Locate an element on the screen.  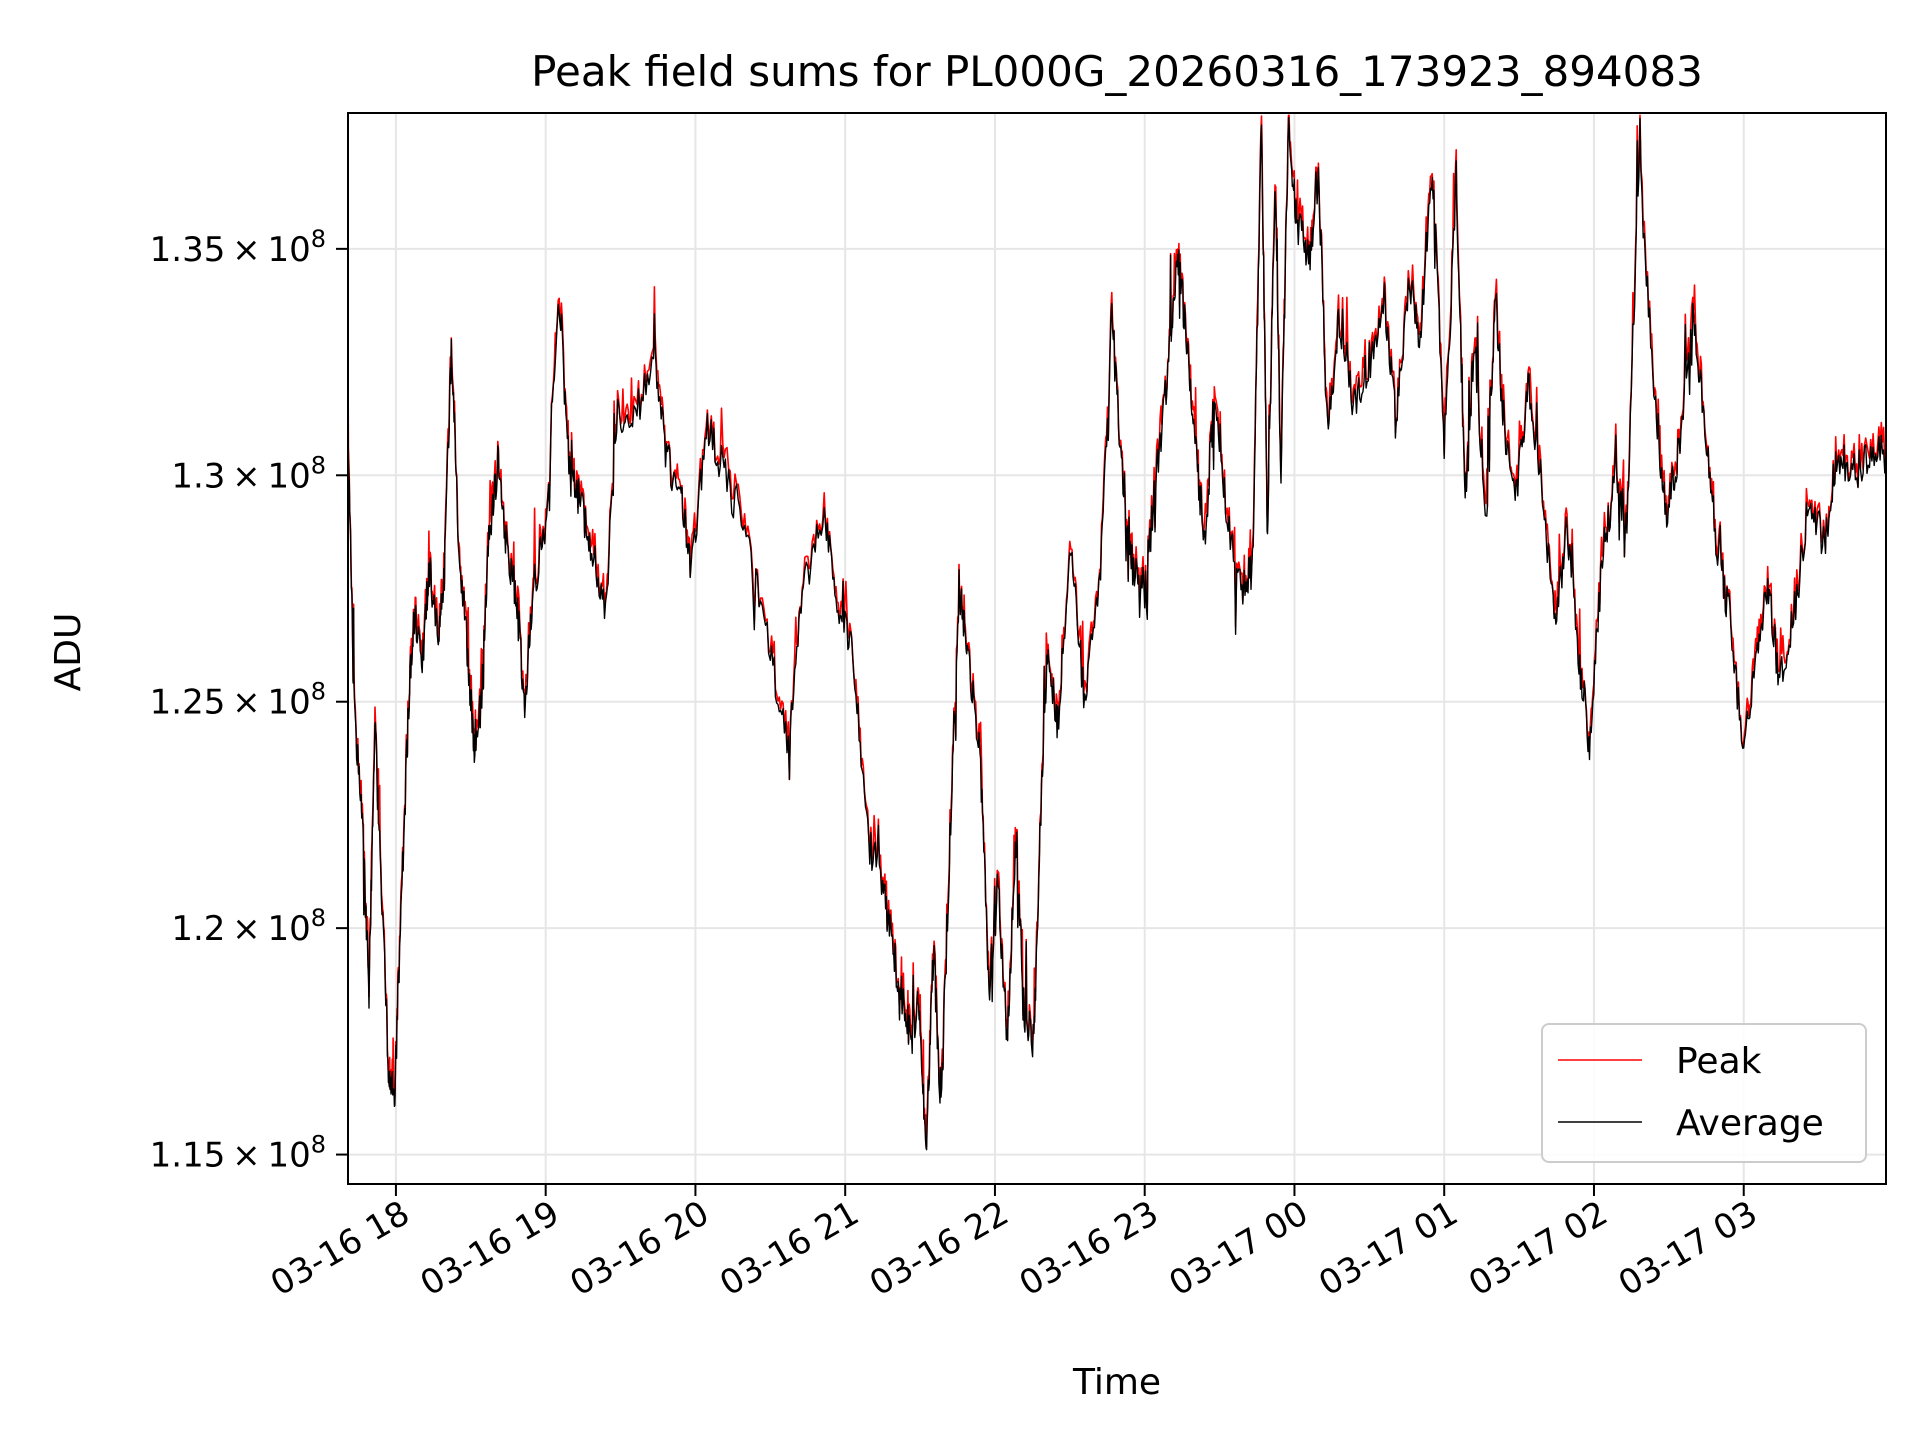
legend: Peak Average is located at coordinates (1704, 1093).